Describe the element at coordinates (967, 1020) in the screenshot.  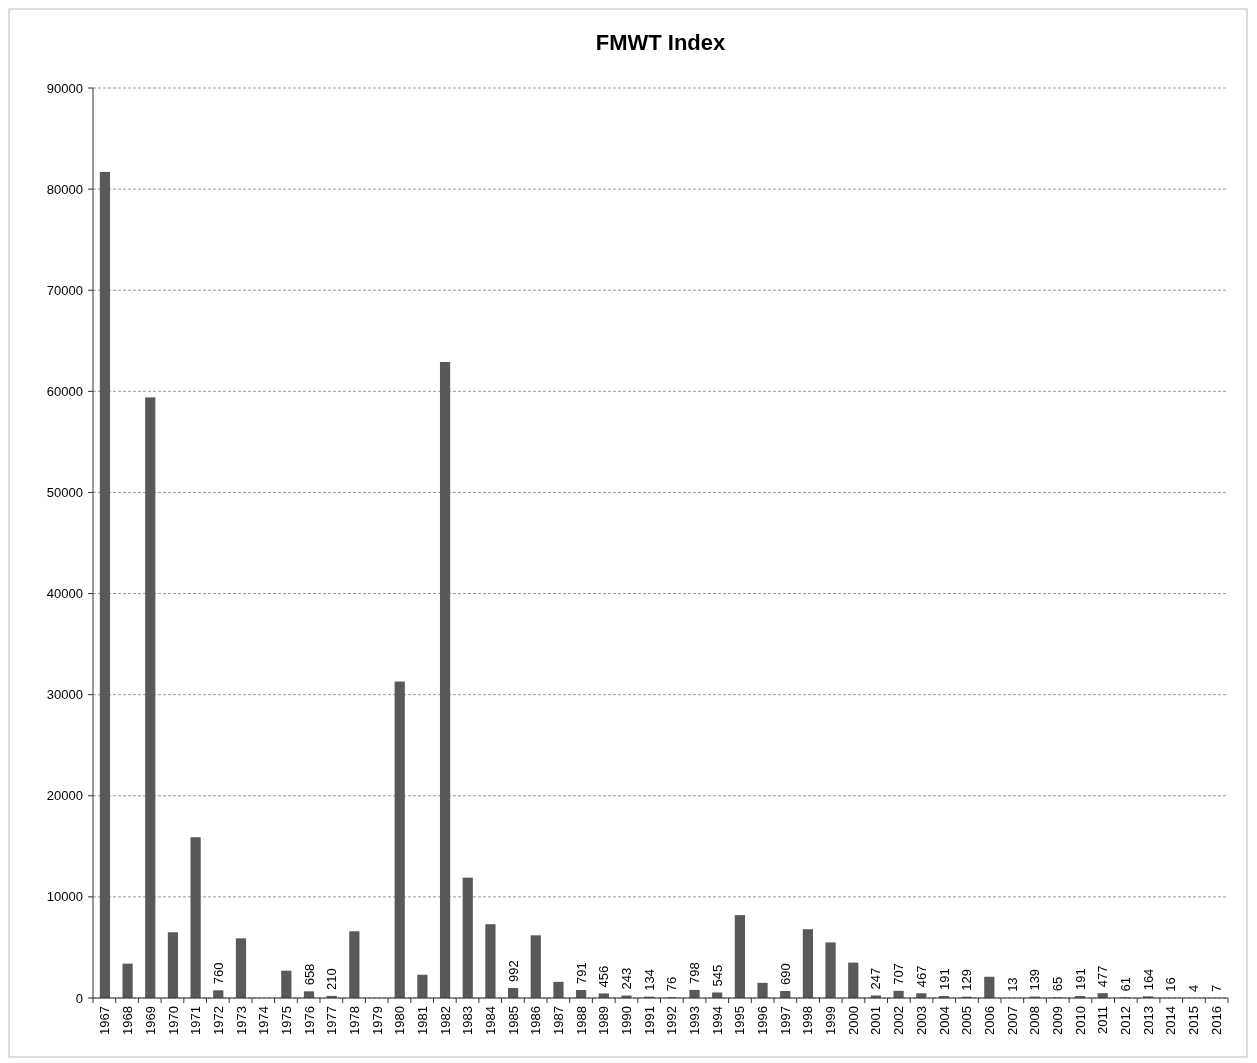
I see `x-tick-label: 2005` at that location.